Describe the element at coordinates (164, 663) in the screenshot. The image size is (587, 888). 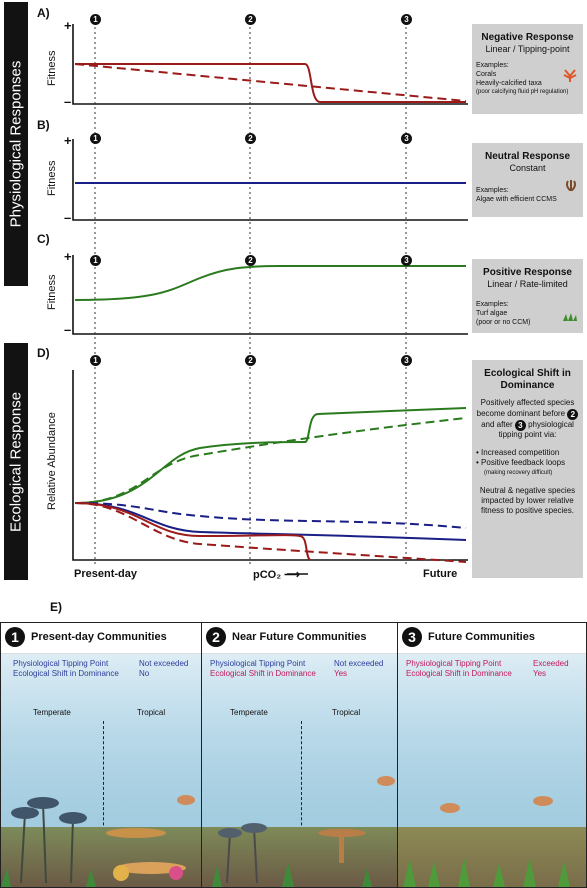
I see `community-1-row-1-value: Not exceeded` at that location.